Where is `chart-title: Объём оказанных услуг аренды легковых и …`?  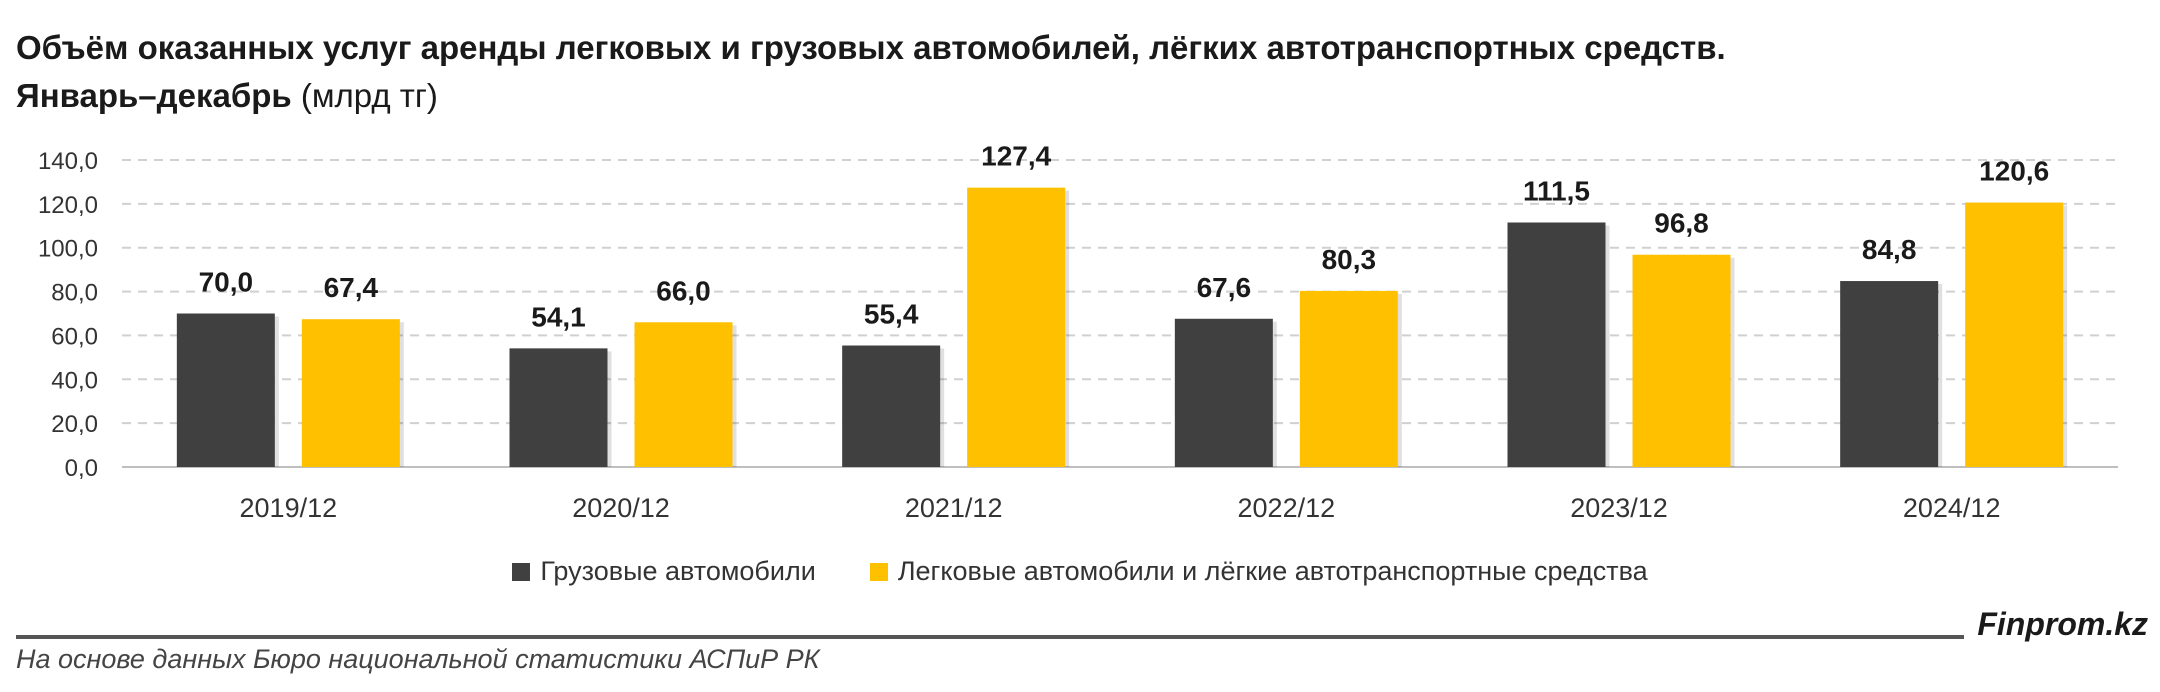 chart-title: Объём оказанных услуг аренды легковых и … is located at coordinates (871, 47).